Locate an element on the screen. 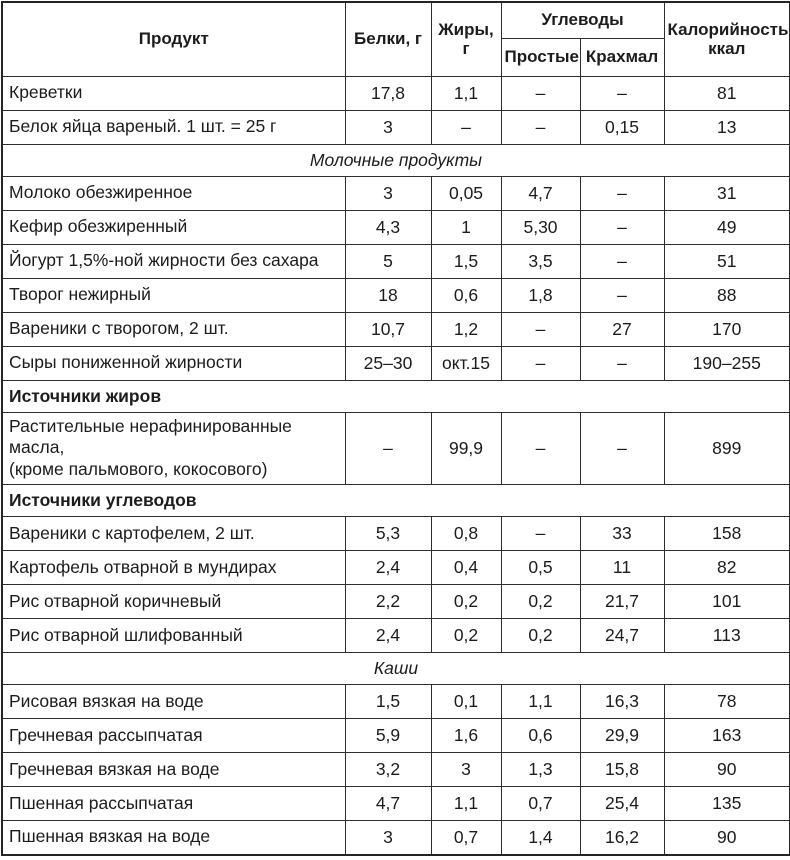 The width and height of the screenshot is (790, 860). value-cell: 170 is located at coordinates (726, 329).